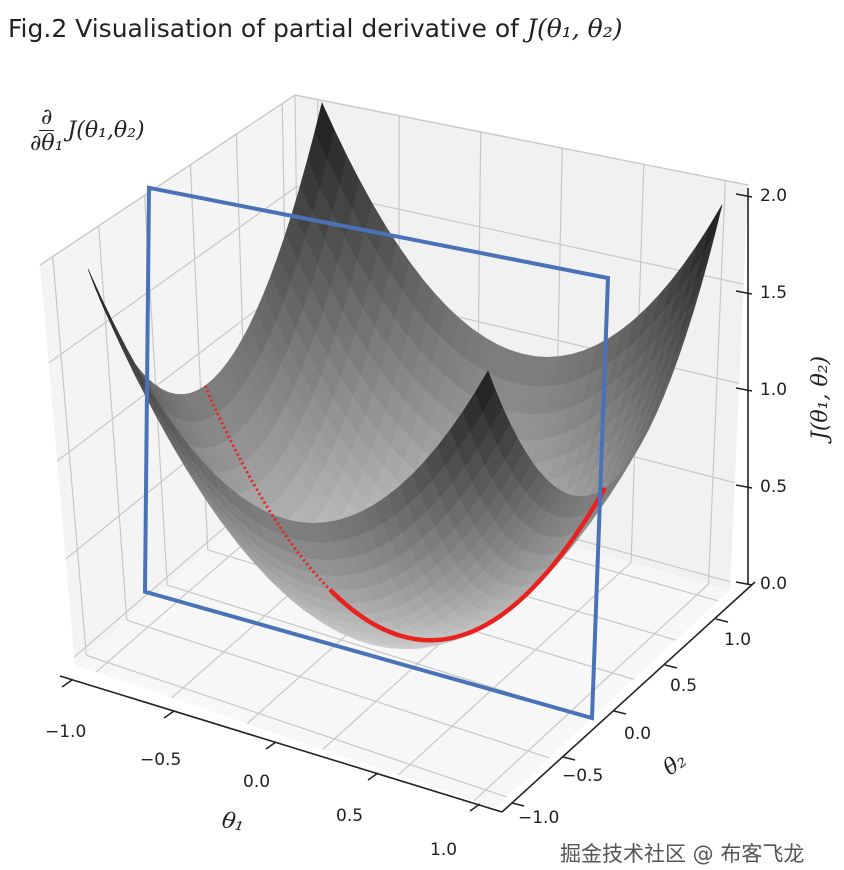 The width and height of the screenshot is (844, 870). I want to click on x-tick-label: 0.5, so click(350, 816).